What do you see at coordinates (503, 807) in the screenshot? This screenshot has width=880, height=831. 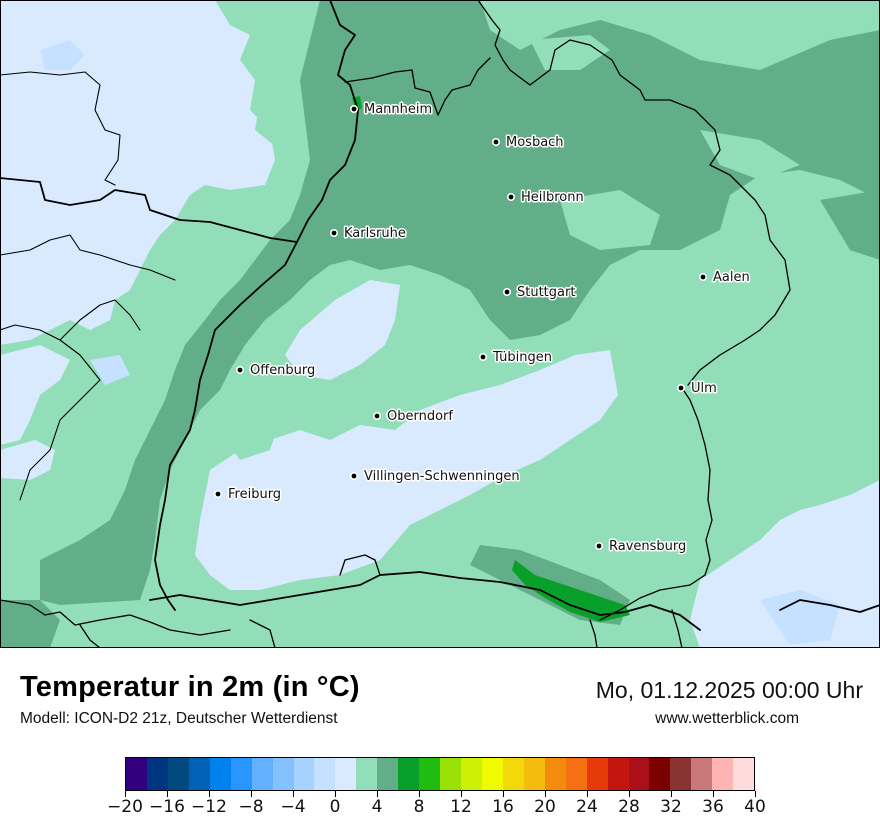 I see `colorbar-tick-label: 16` at bounding box center [503, 807].